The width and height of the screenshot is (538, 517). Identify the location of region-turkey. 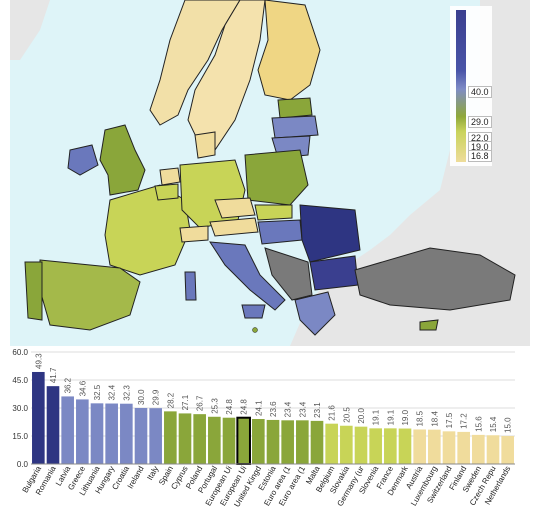
(435, 279).